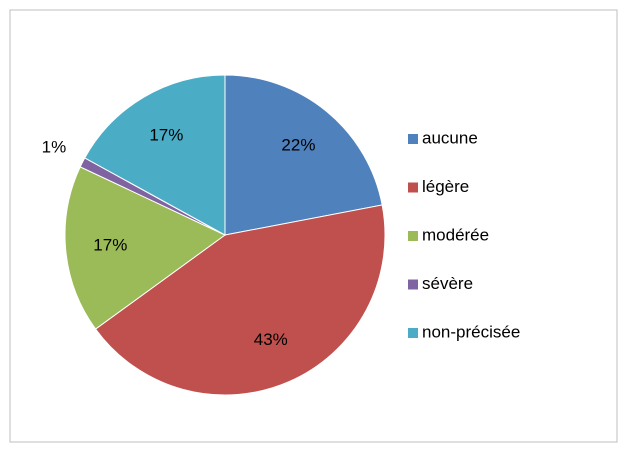 Image resolution: width=628 pixels, height=453 pixels. I want to click on data-label: 43%, so click(271, 339).